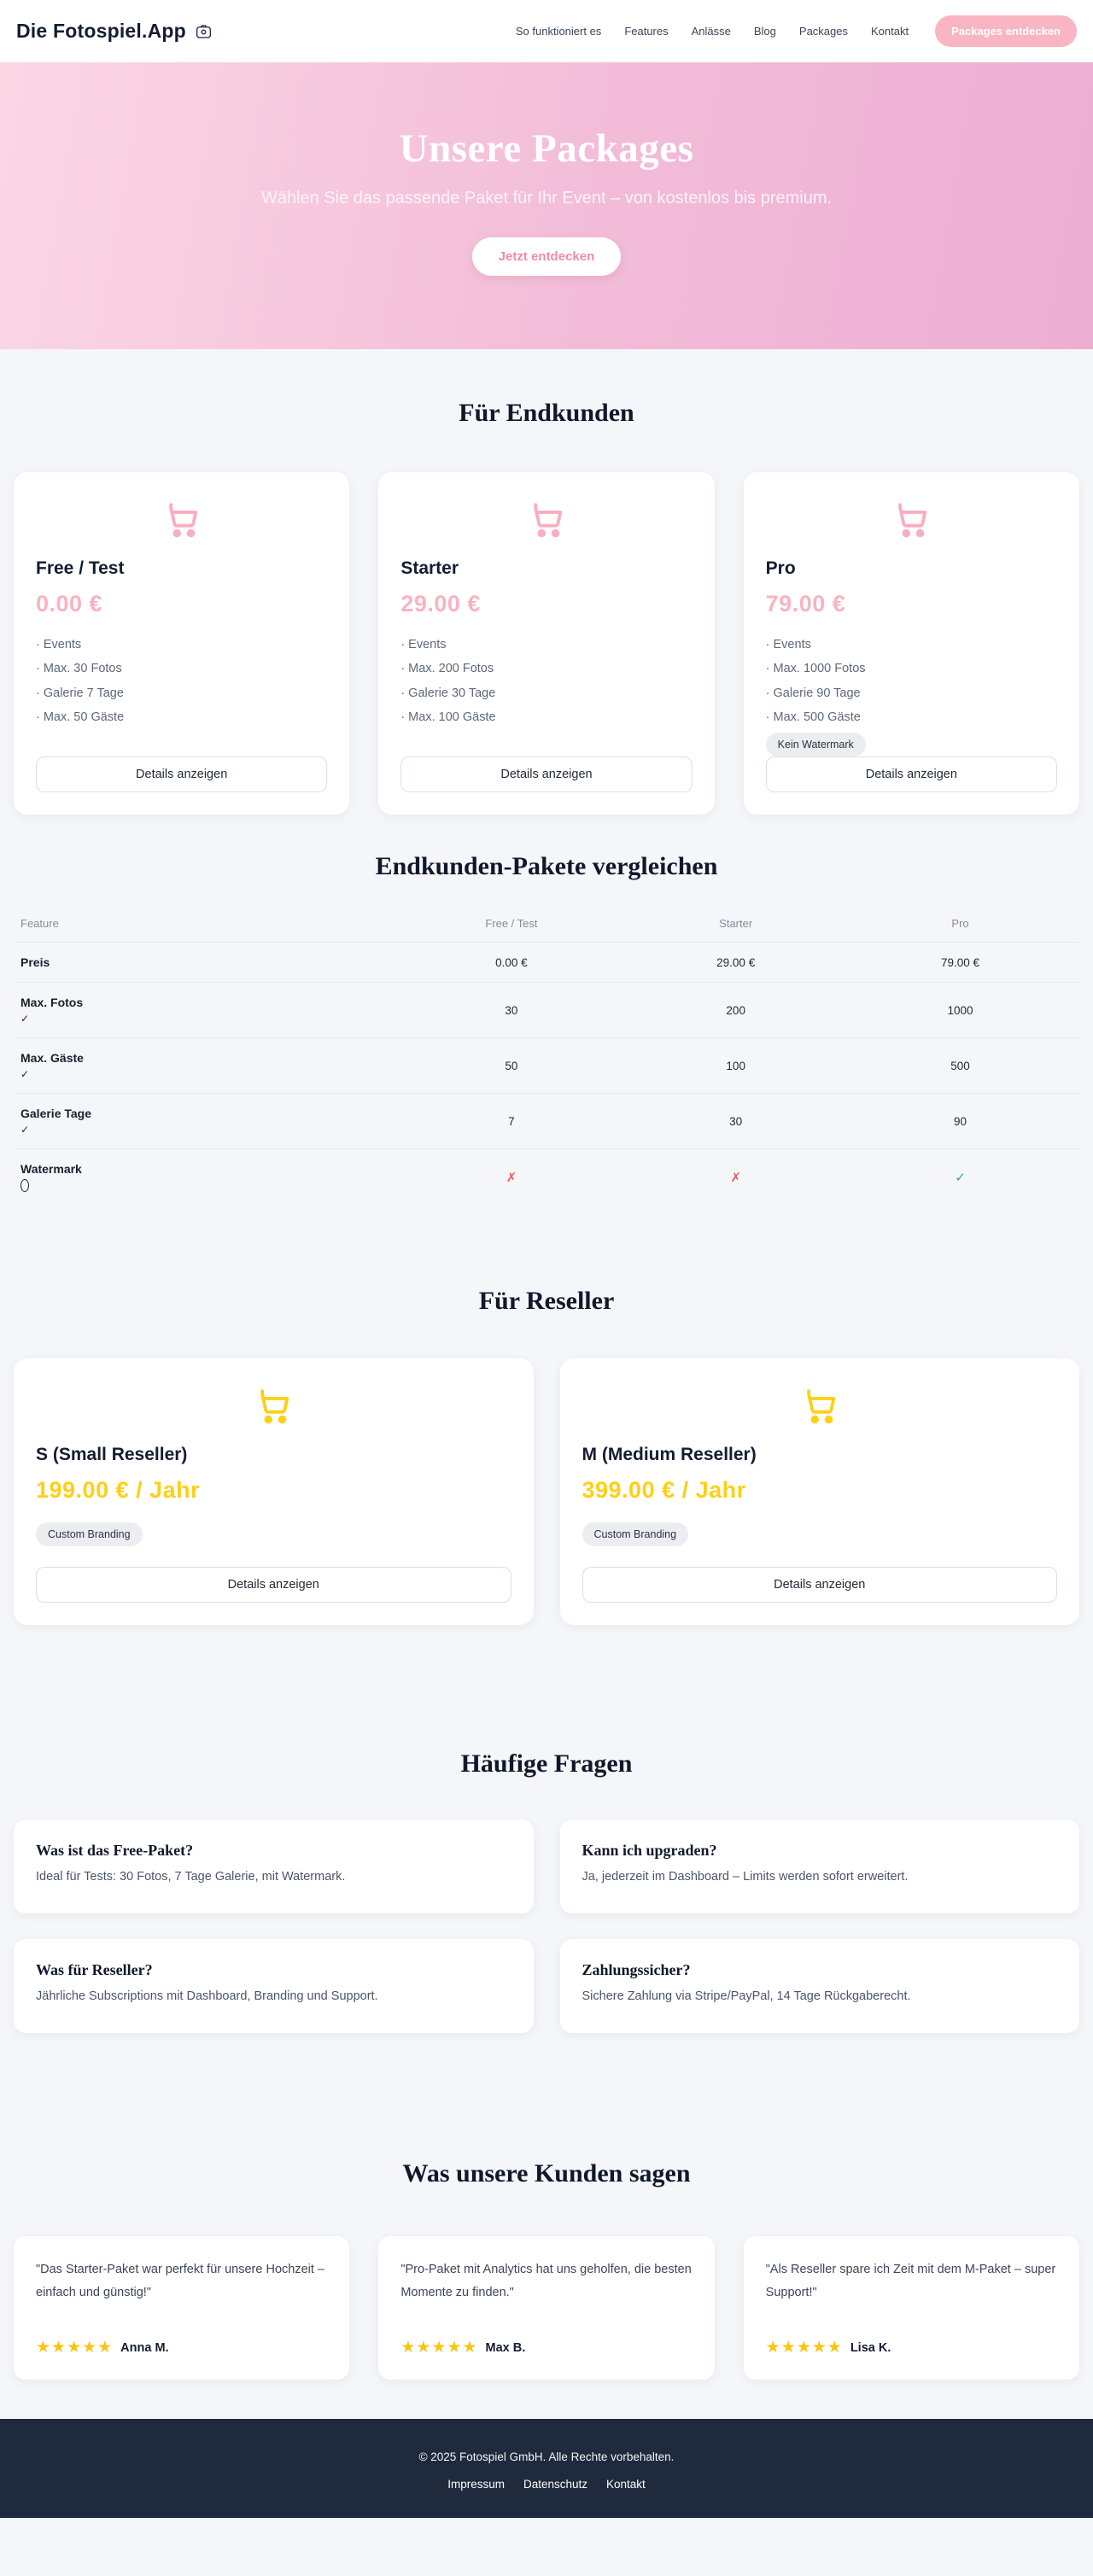 This screenshot has height=2576, width=1093. Describe the element at coordinates (546, 1011) in the screenshot. I see `table-row-max-fotos: Max. Fotos ✓ 30 200 1000` at that location.